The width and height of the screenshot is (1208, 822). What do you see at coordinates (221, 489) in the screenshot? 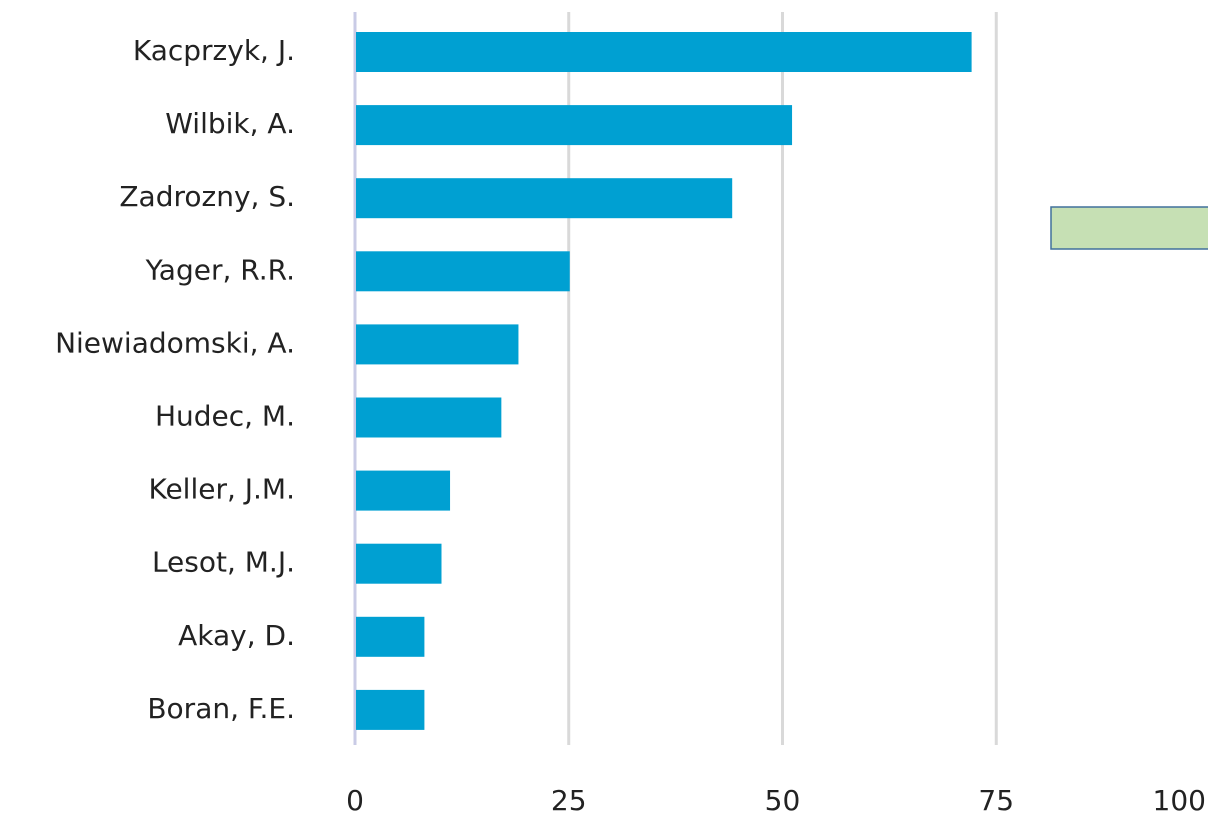
I see `y-tick-label: Keller, J.M.` at bounding box center [221, 489].